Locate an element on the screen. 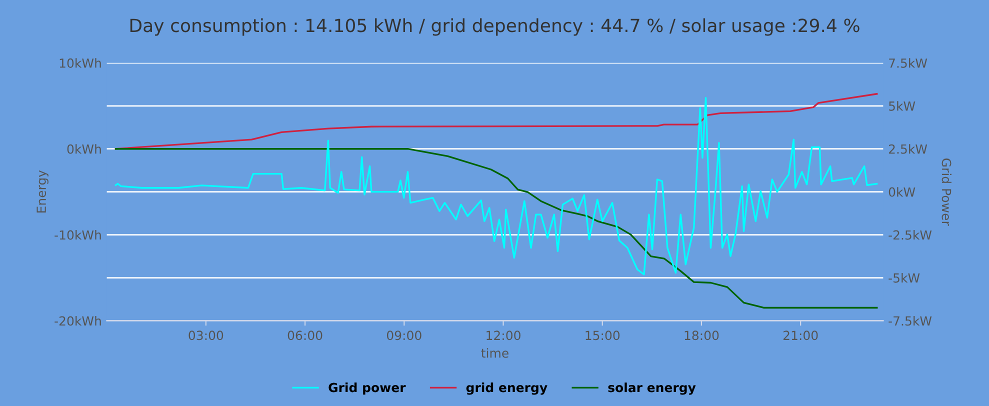  x-tick-label: 21:00 is located at coordinates (800, 335).